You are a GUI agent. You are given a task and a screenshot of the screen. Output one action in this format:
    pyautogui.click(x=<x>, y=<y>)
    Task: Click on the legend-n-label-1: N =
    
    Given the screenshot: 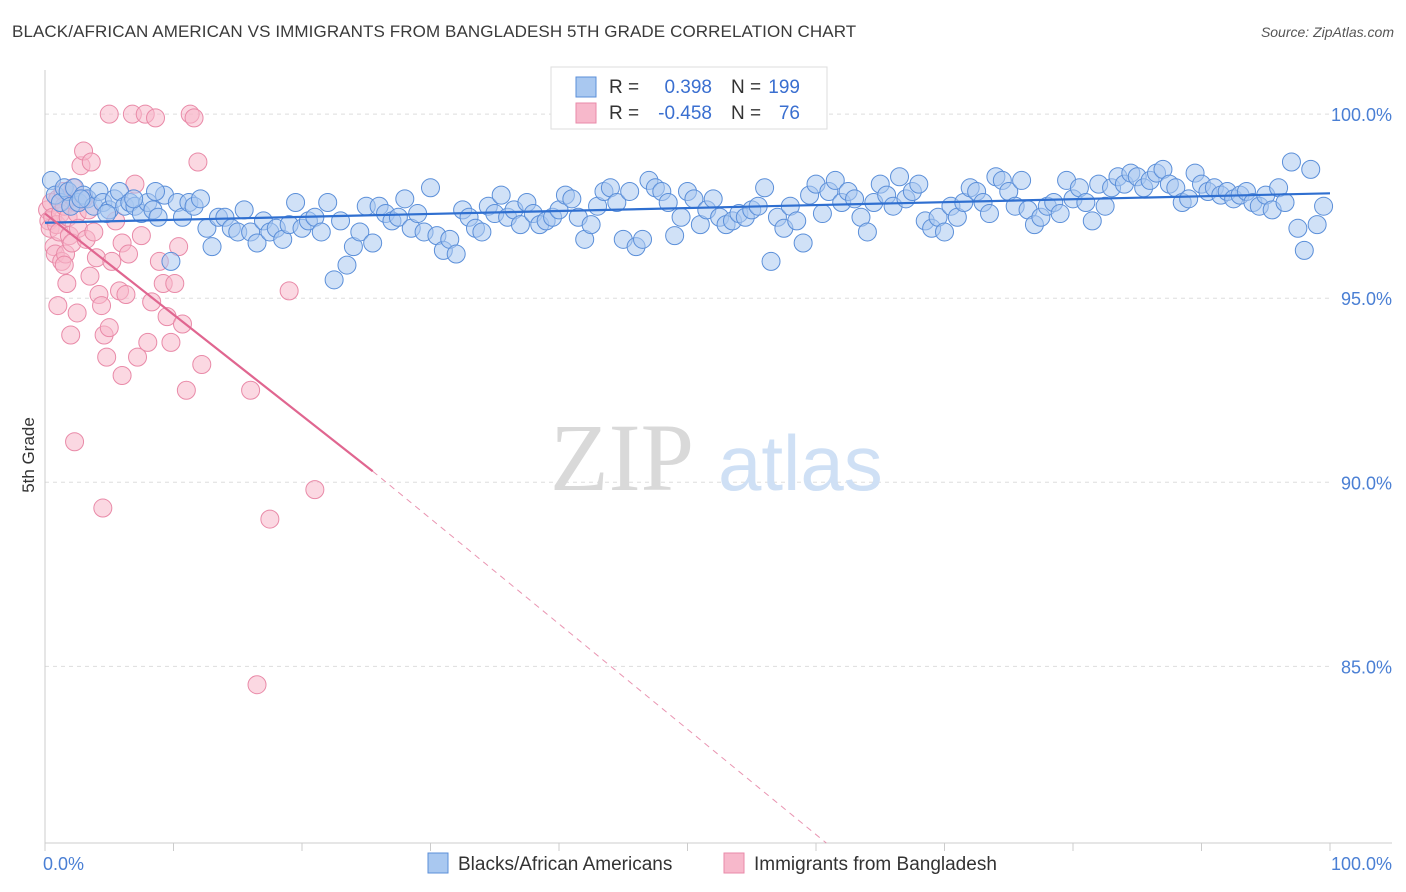 What is the action you would take?
    pyautogui.click(x=746, y=87)
    